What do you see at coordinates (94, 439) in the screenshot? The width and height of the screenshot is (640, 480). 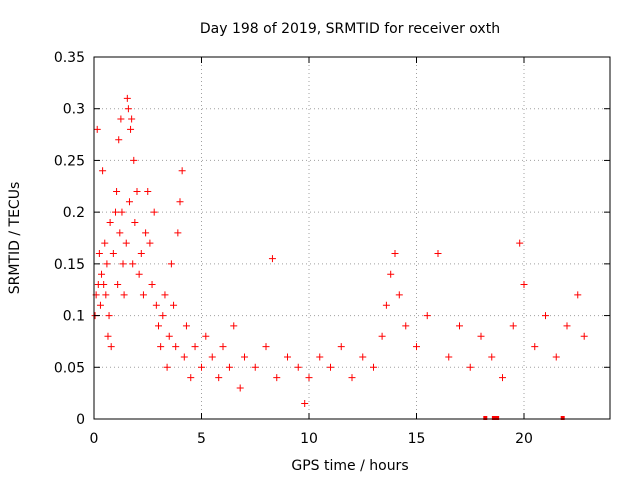 I see `x-tick-label: 0` at bounding box center [94, 439].